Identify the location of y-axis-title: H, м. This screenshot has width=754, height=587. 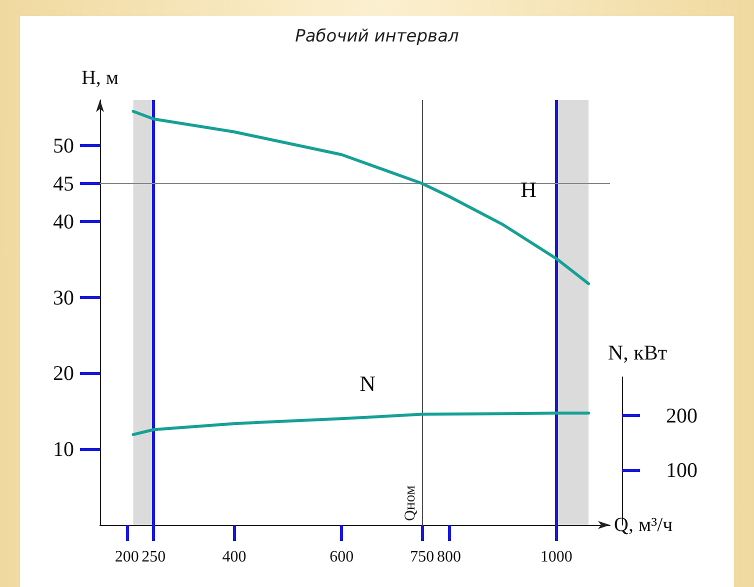
(100, 78).